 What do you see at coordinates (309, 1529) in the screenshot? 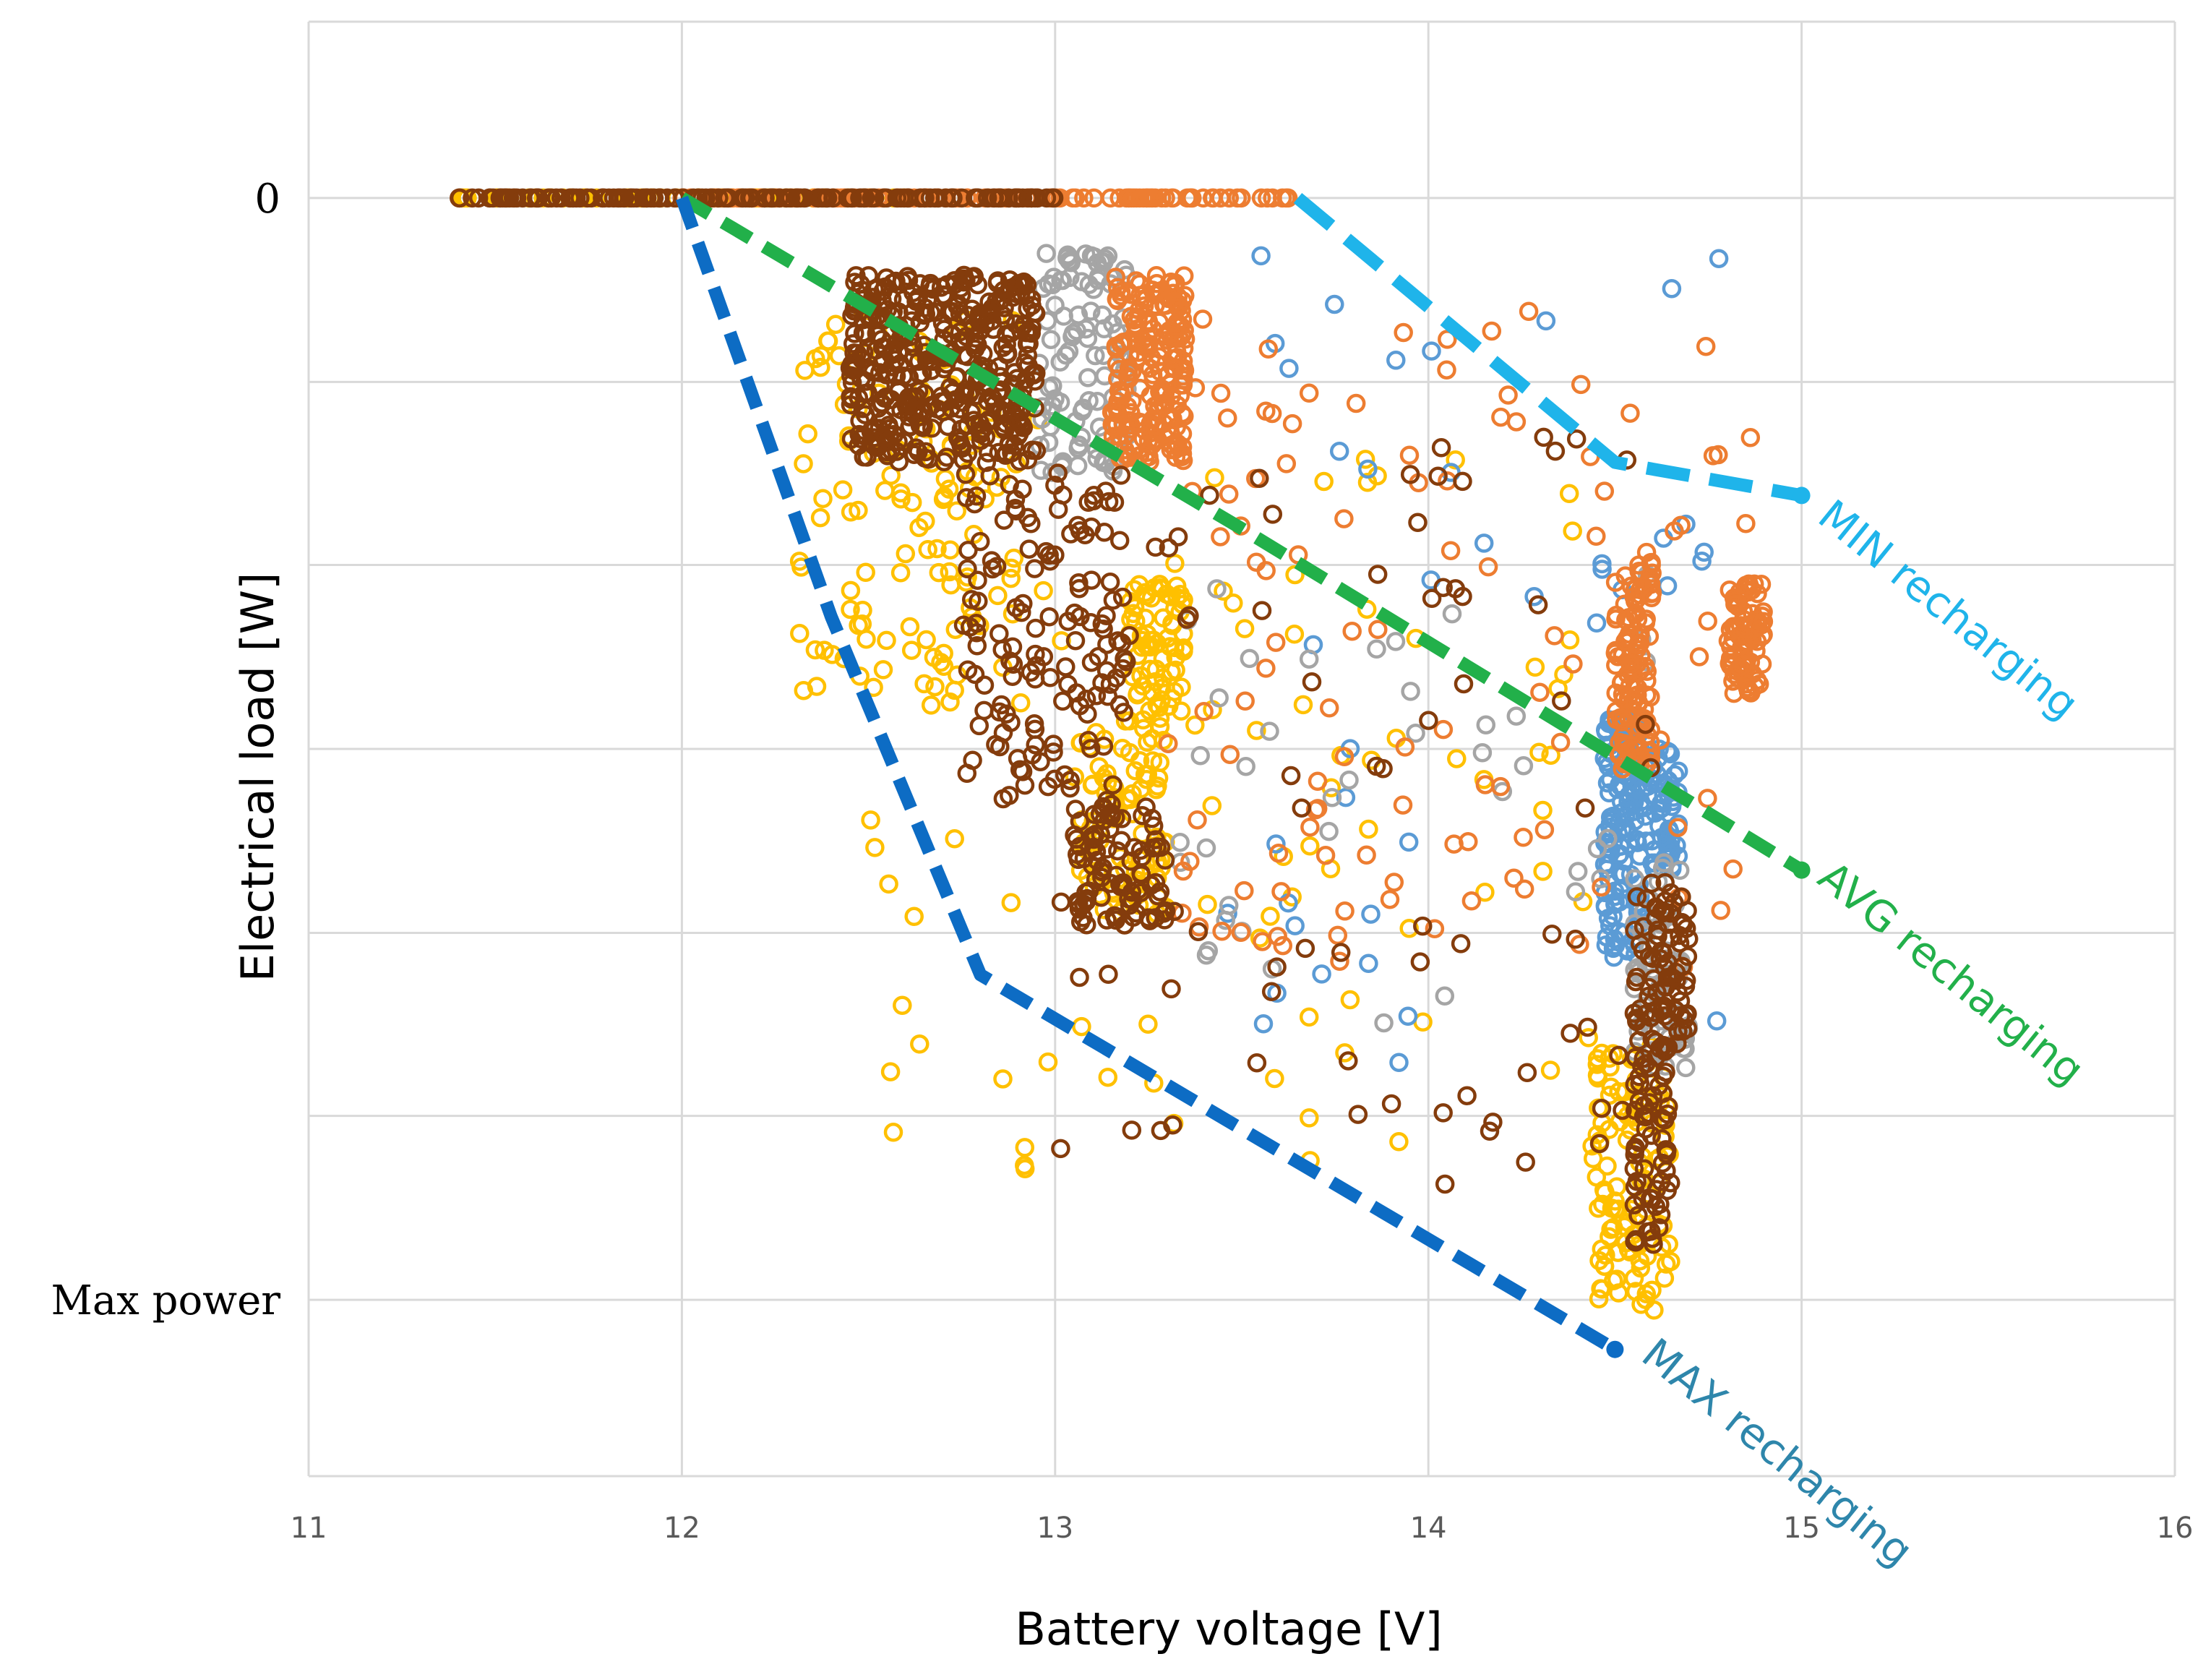
I see `x-tick-label: 11` at bounding box center [309, 1529].